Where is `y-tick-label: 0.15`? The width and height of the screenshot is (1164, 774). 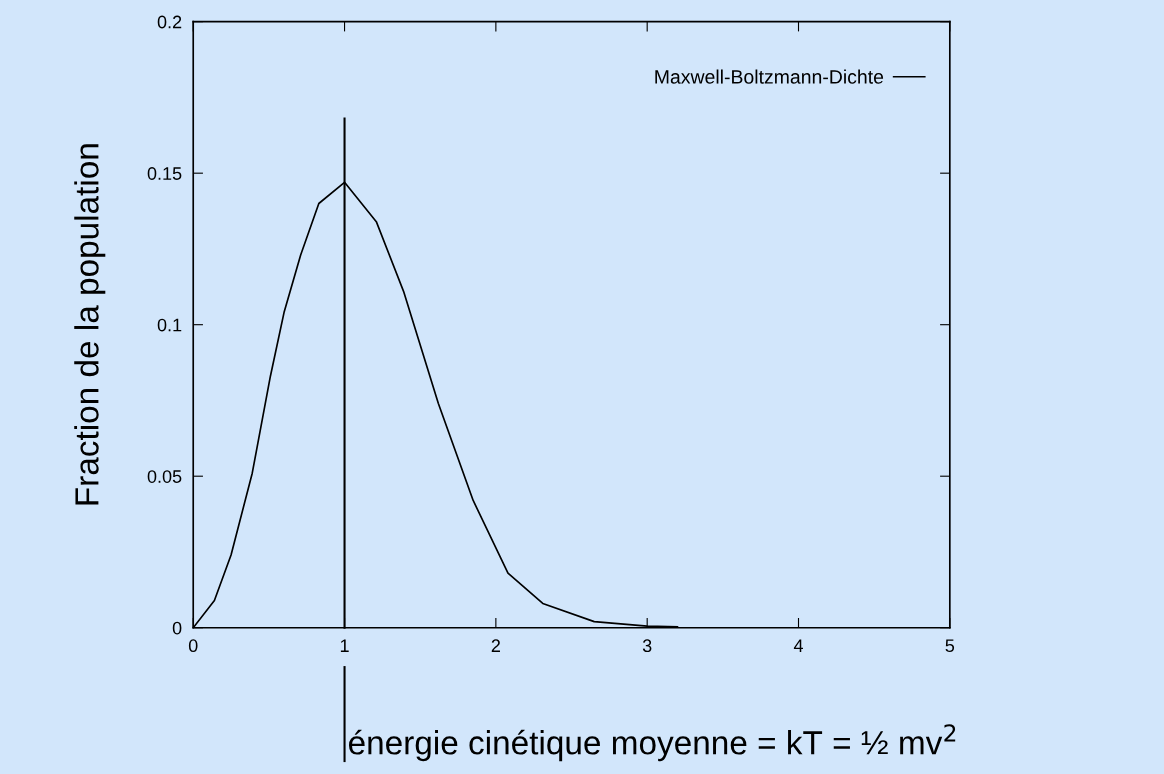
y-tick-label: 0.15 is located at coordinates (164, 173).